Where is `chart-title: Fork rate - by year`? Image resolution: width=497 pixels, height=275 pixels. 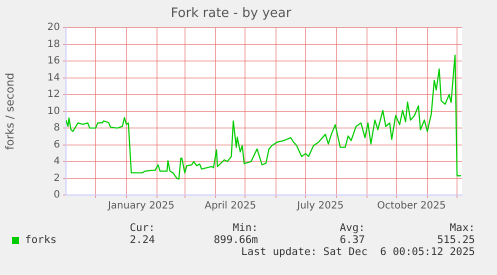 chart-title: Fork rate - by year is located at coordinates (231, 14).